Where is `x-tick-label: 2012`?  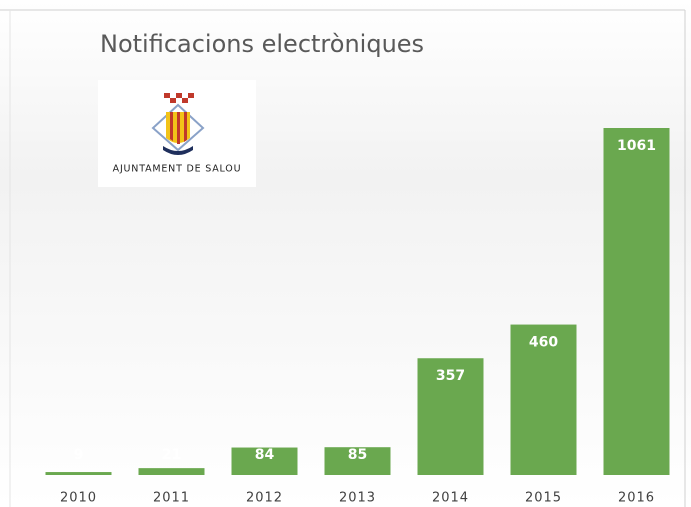
x-tick-label: 2012 is located at coordinates (264, 498).